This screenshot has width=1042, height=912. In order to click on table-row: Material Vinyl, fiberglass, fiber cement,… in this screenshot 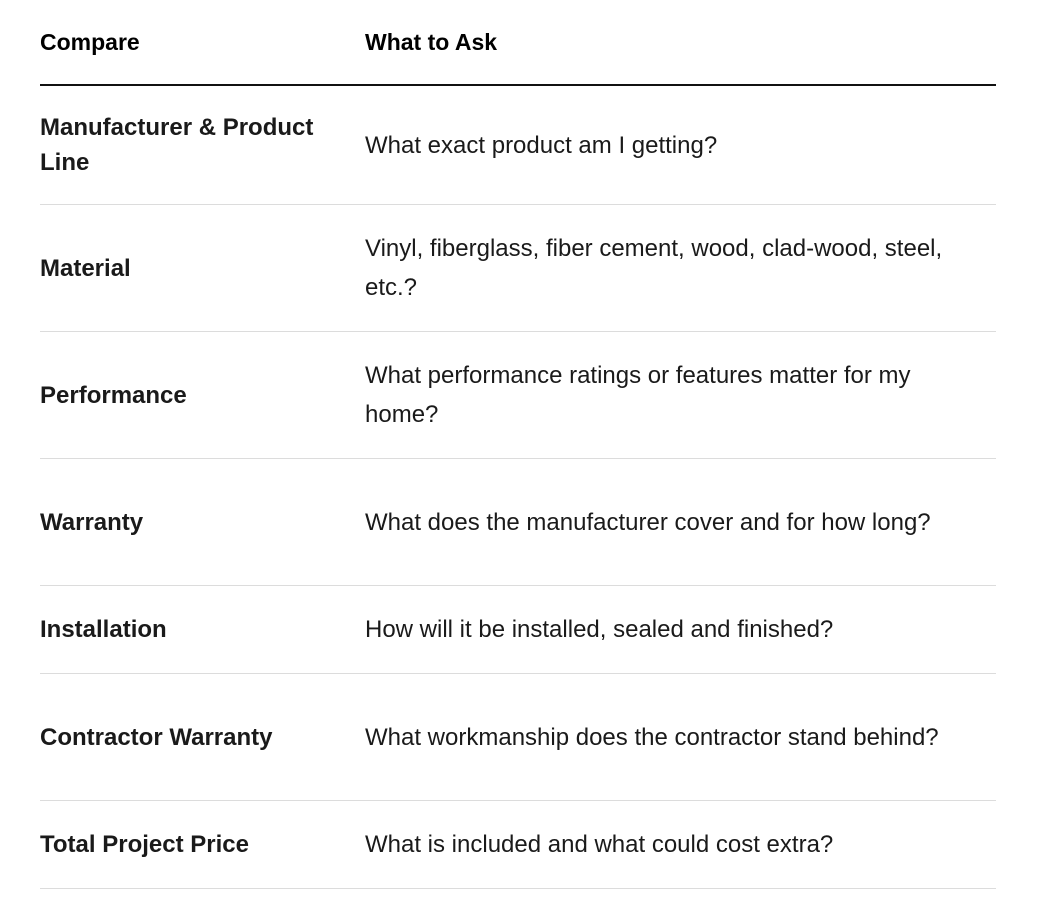, I will do `click(518, 268)`.